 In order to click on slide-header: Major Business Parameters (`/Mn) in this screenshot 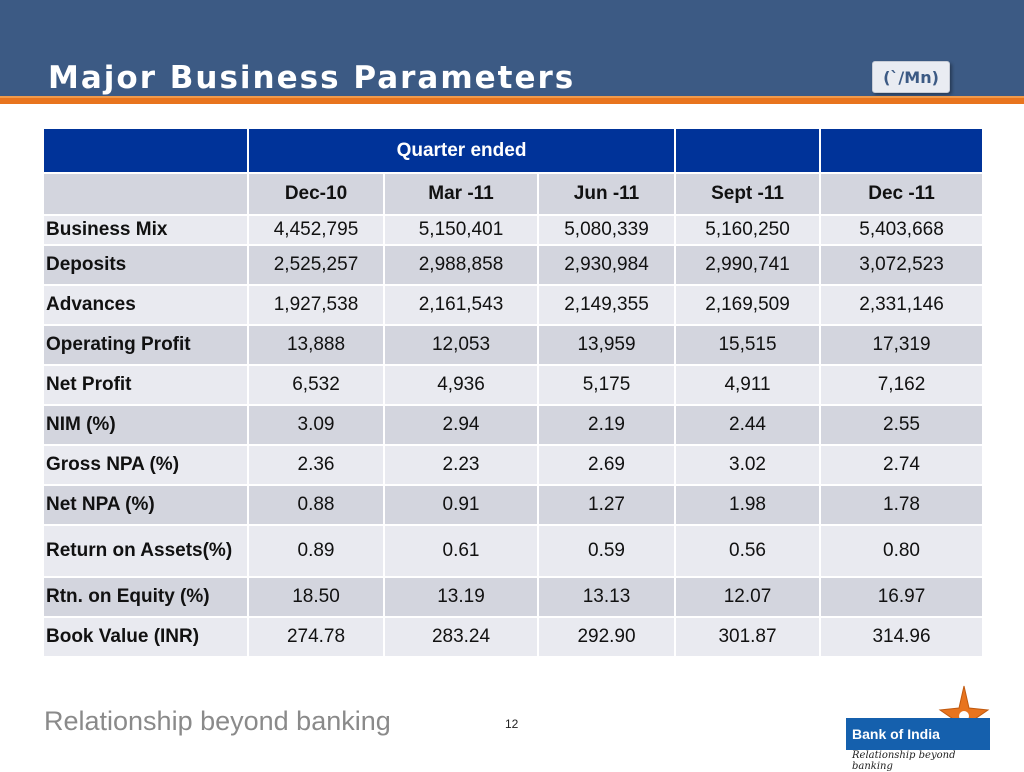, I will do `click(512, 52)`.